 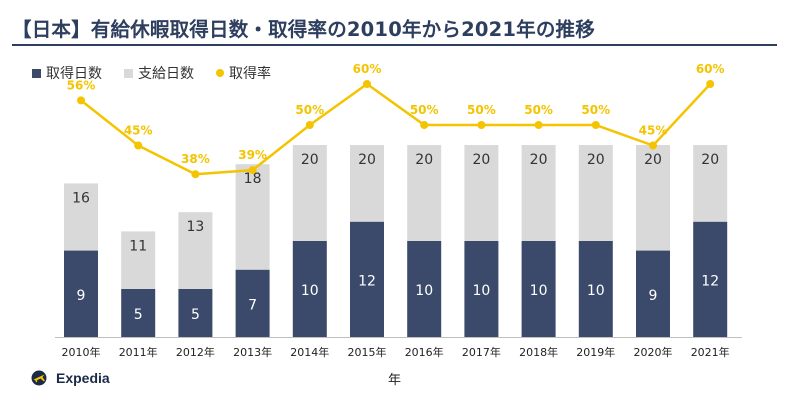 I want to click on x-tick-label: 2016年, so click(x=424, y=352).